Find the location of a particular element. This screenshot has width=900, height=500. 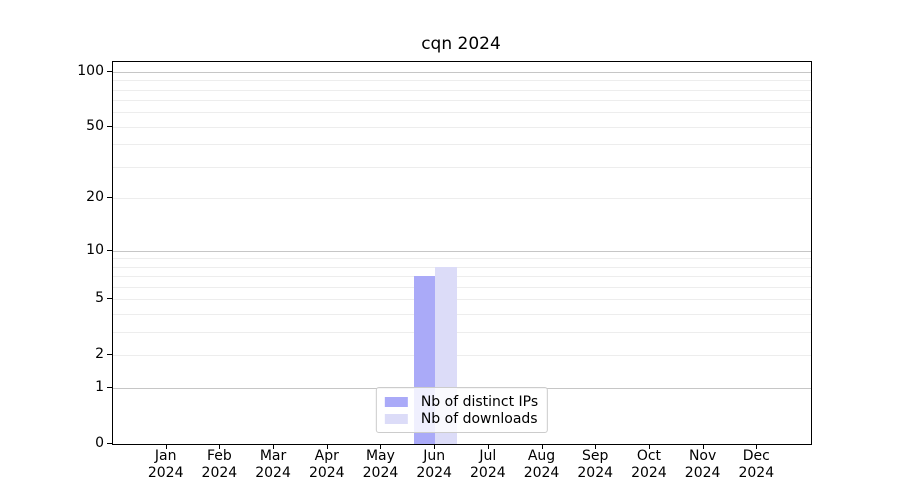

x-tick-label: Jul 2024 is located at coordinates (488, 464).